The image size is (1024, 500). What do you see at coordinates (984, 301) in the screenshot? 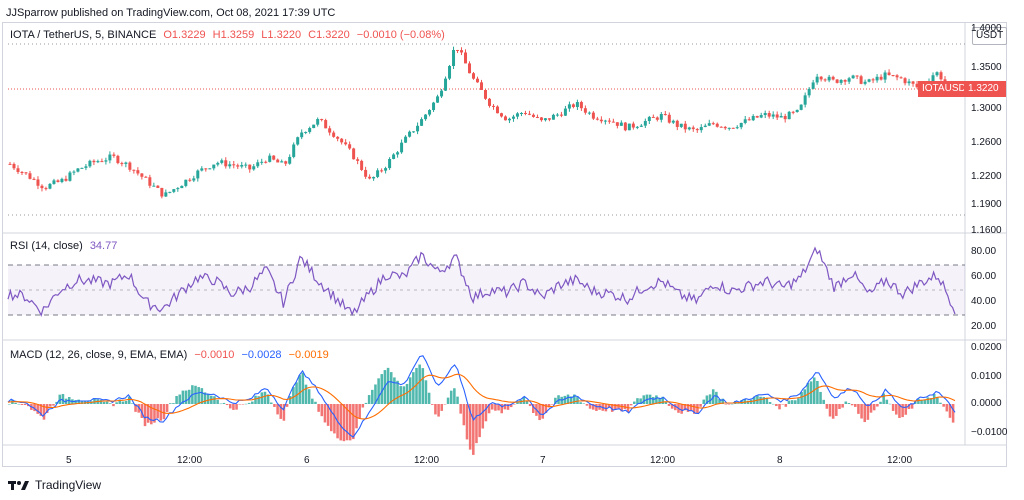
I see `rsi-tick: 40.00` at bounding box center [984, 301].